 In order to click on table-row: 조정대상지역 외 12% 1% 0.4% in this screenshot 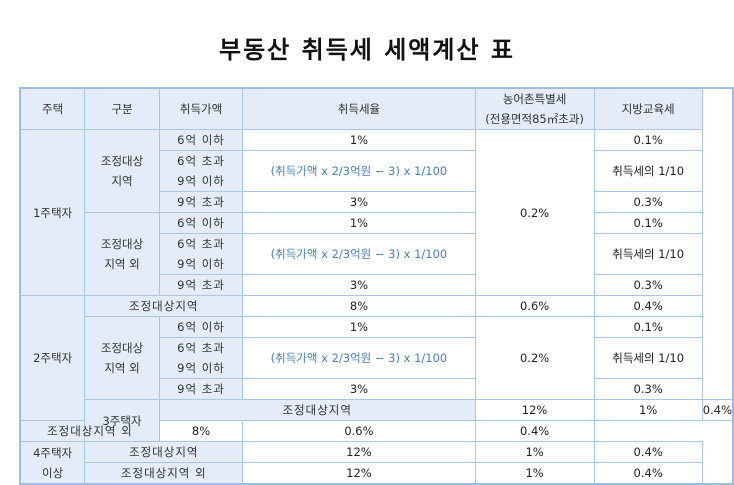, I will do `click(376, 473)`.